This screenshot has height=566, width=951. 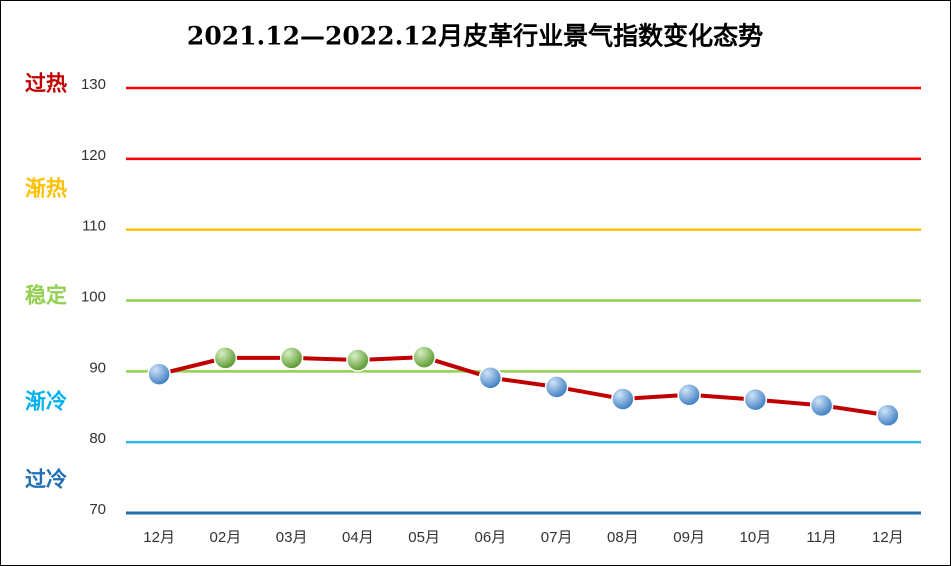 I want to click on x-tick-label: 05月, so click(x=424, y=537).